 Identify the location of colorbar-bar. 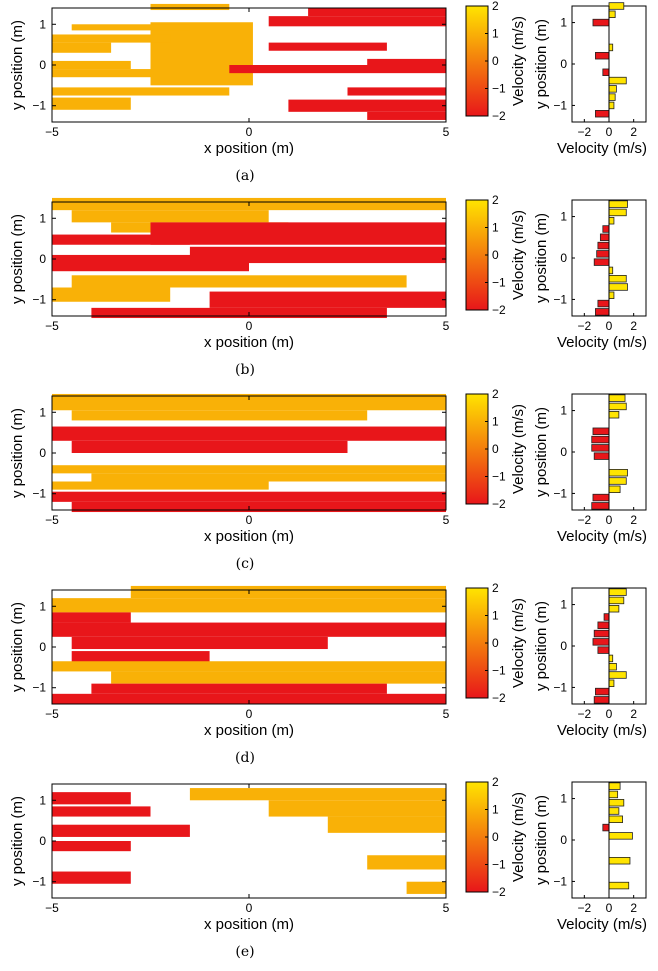
(477, 837).